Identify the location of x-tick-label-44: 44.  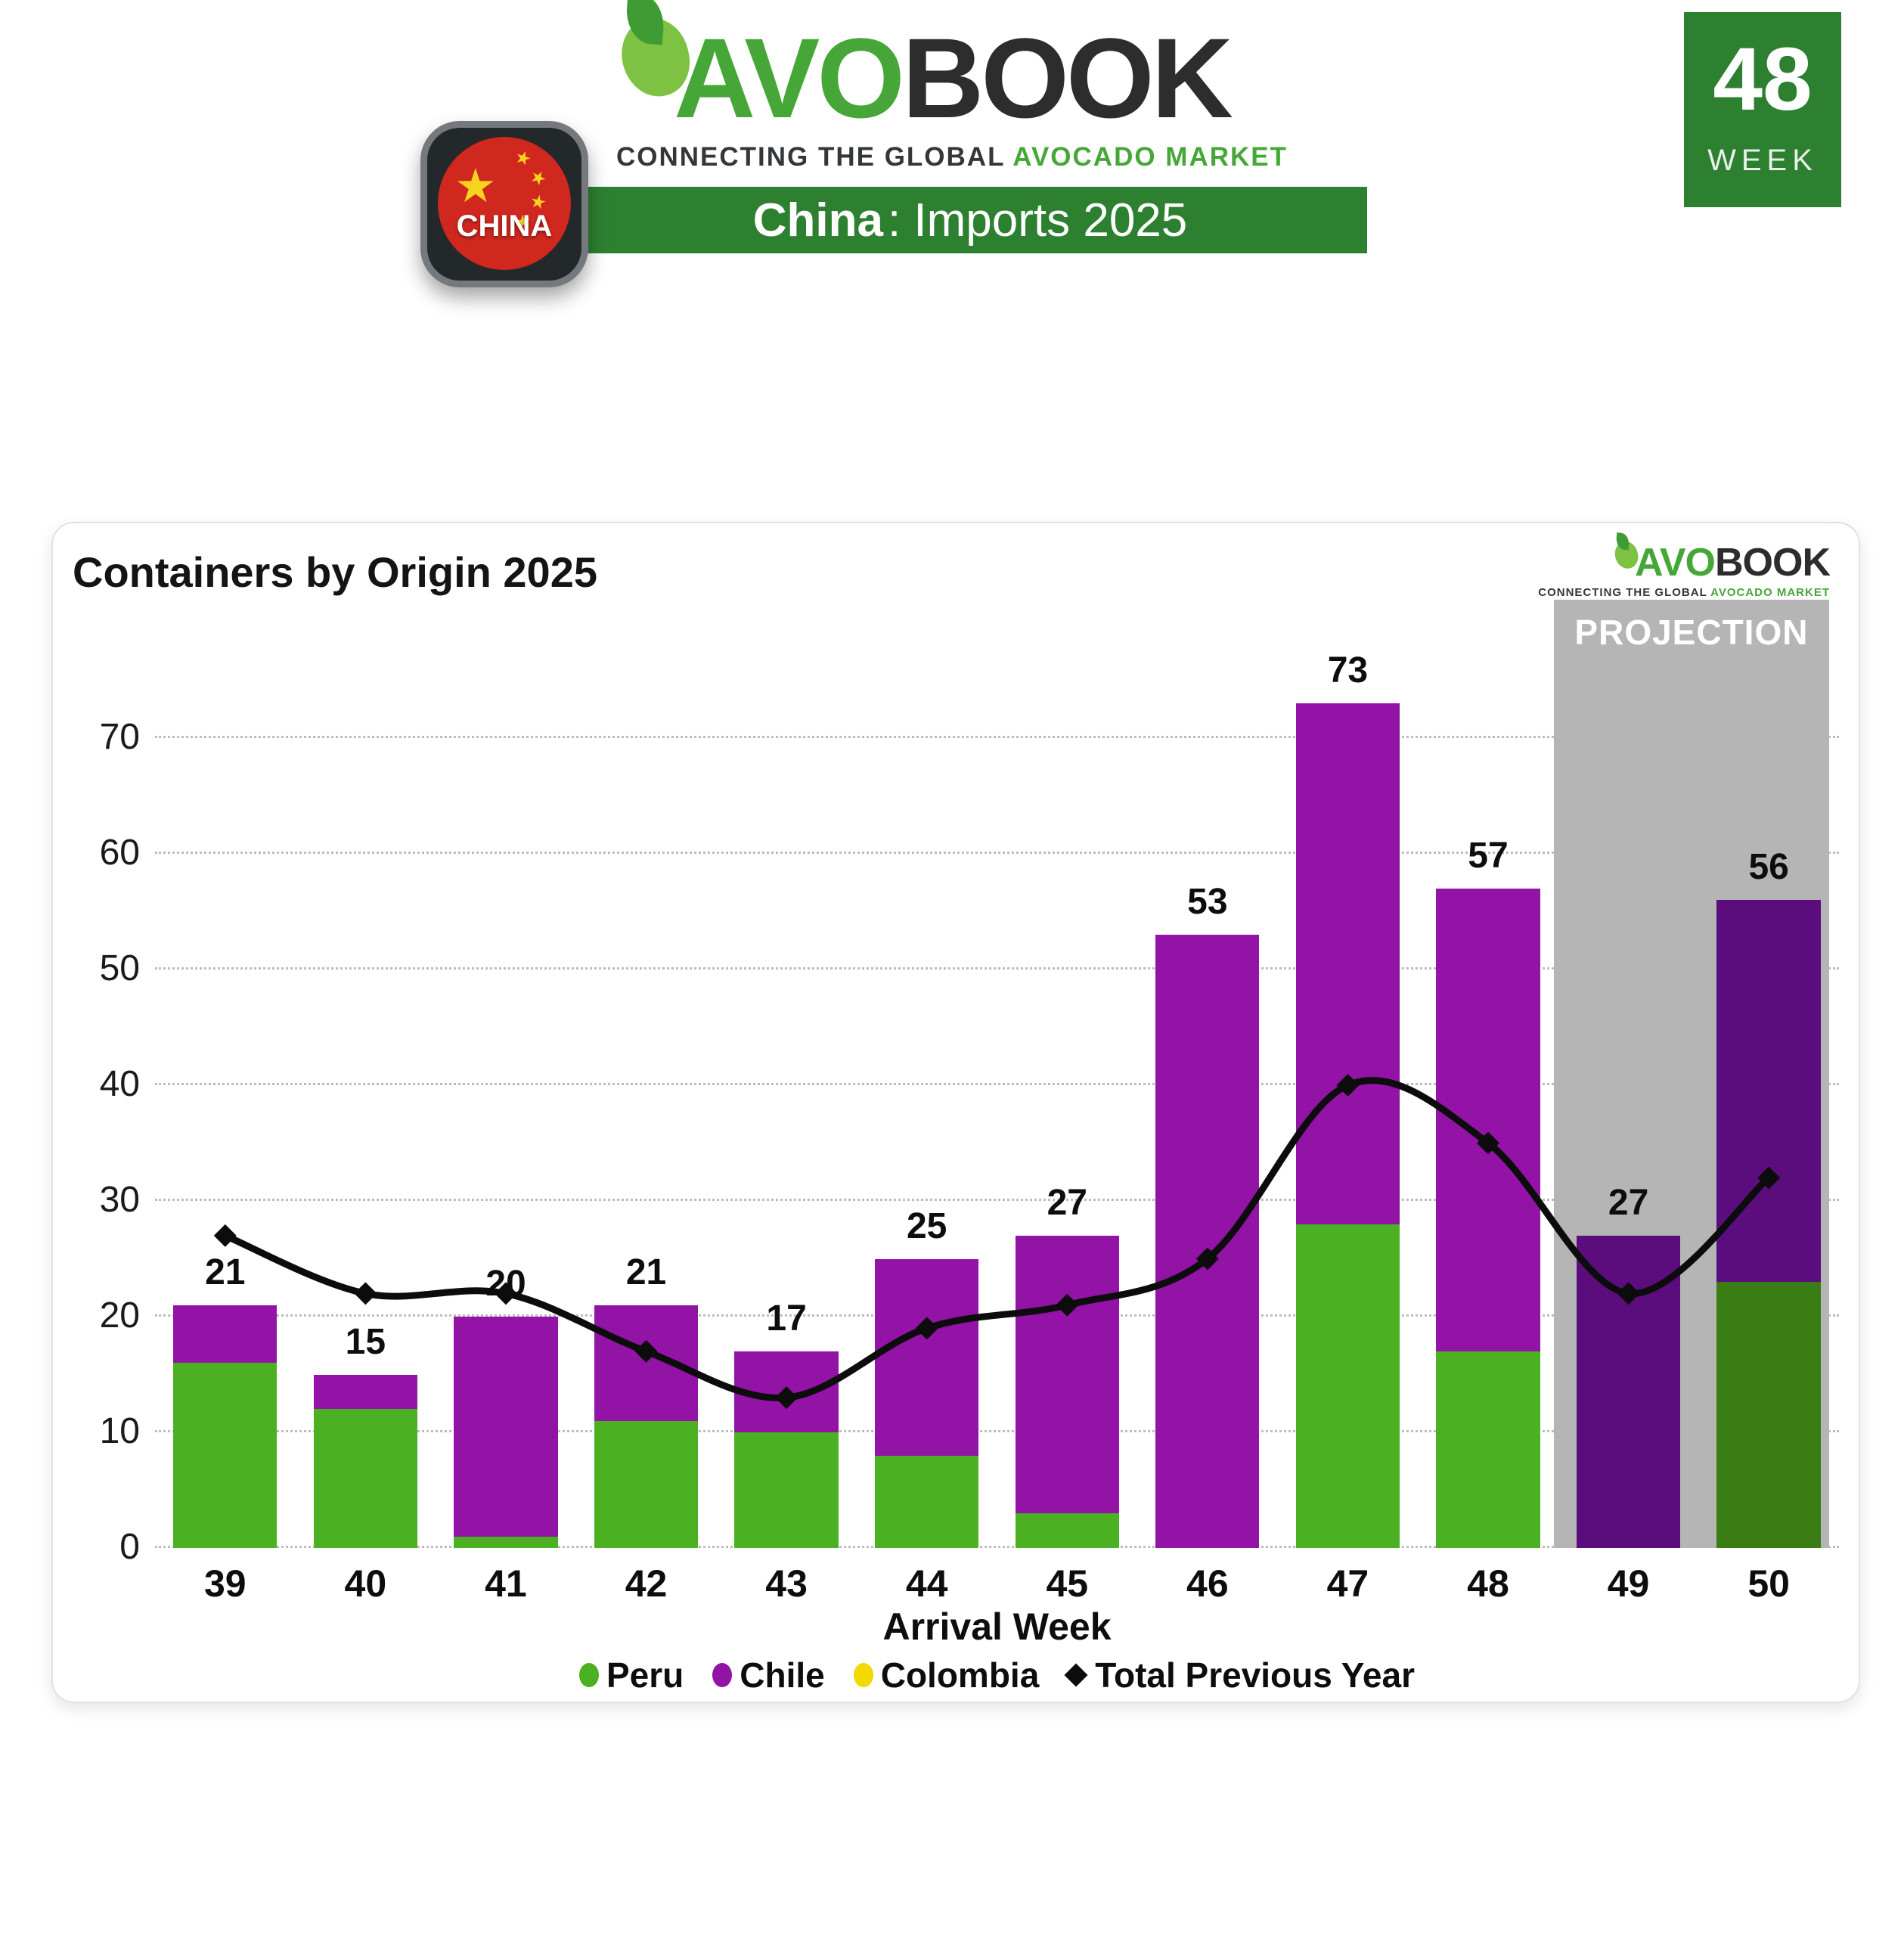
(926, 1583).